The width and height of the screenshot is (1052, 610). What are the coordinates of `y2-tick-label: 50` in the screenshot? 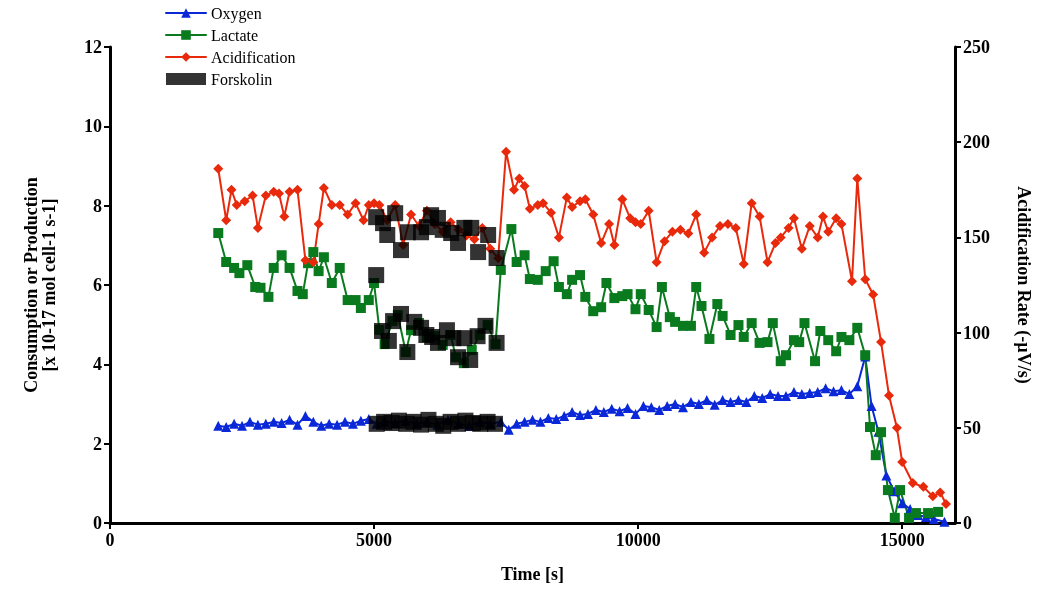 It's located at (972, 427).